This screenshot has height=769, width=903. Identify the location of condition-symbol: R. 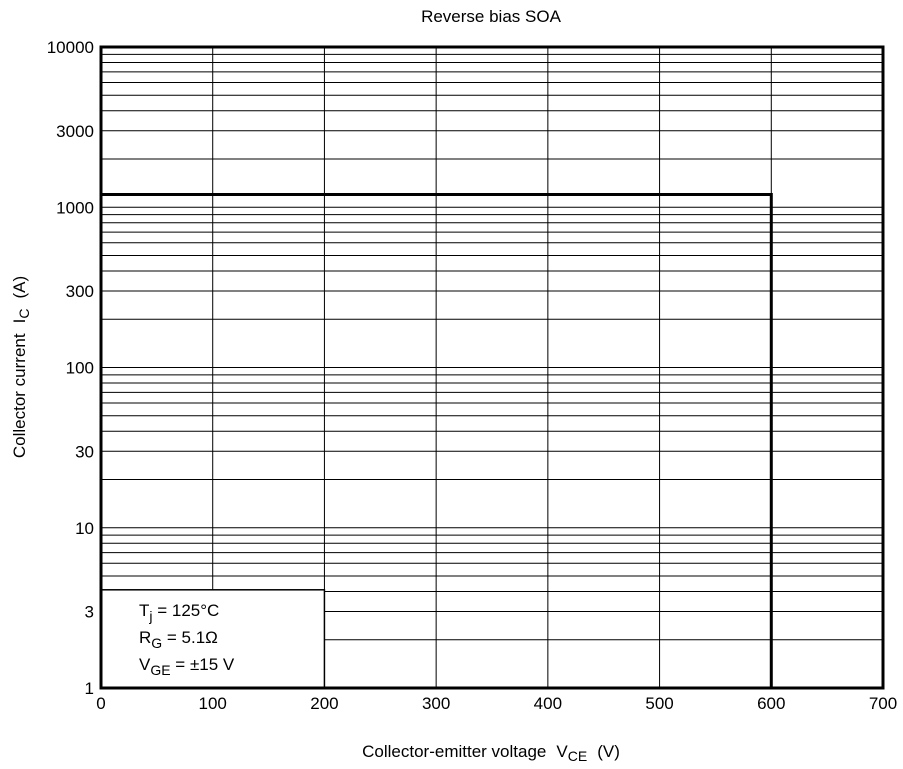
(145, 637).